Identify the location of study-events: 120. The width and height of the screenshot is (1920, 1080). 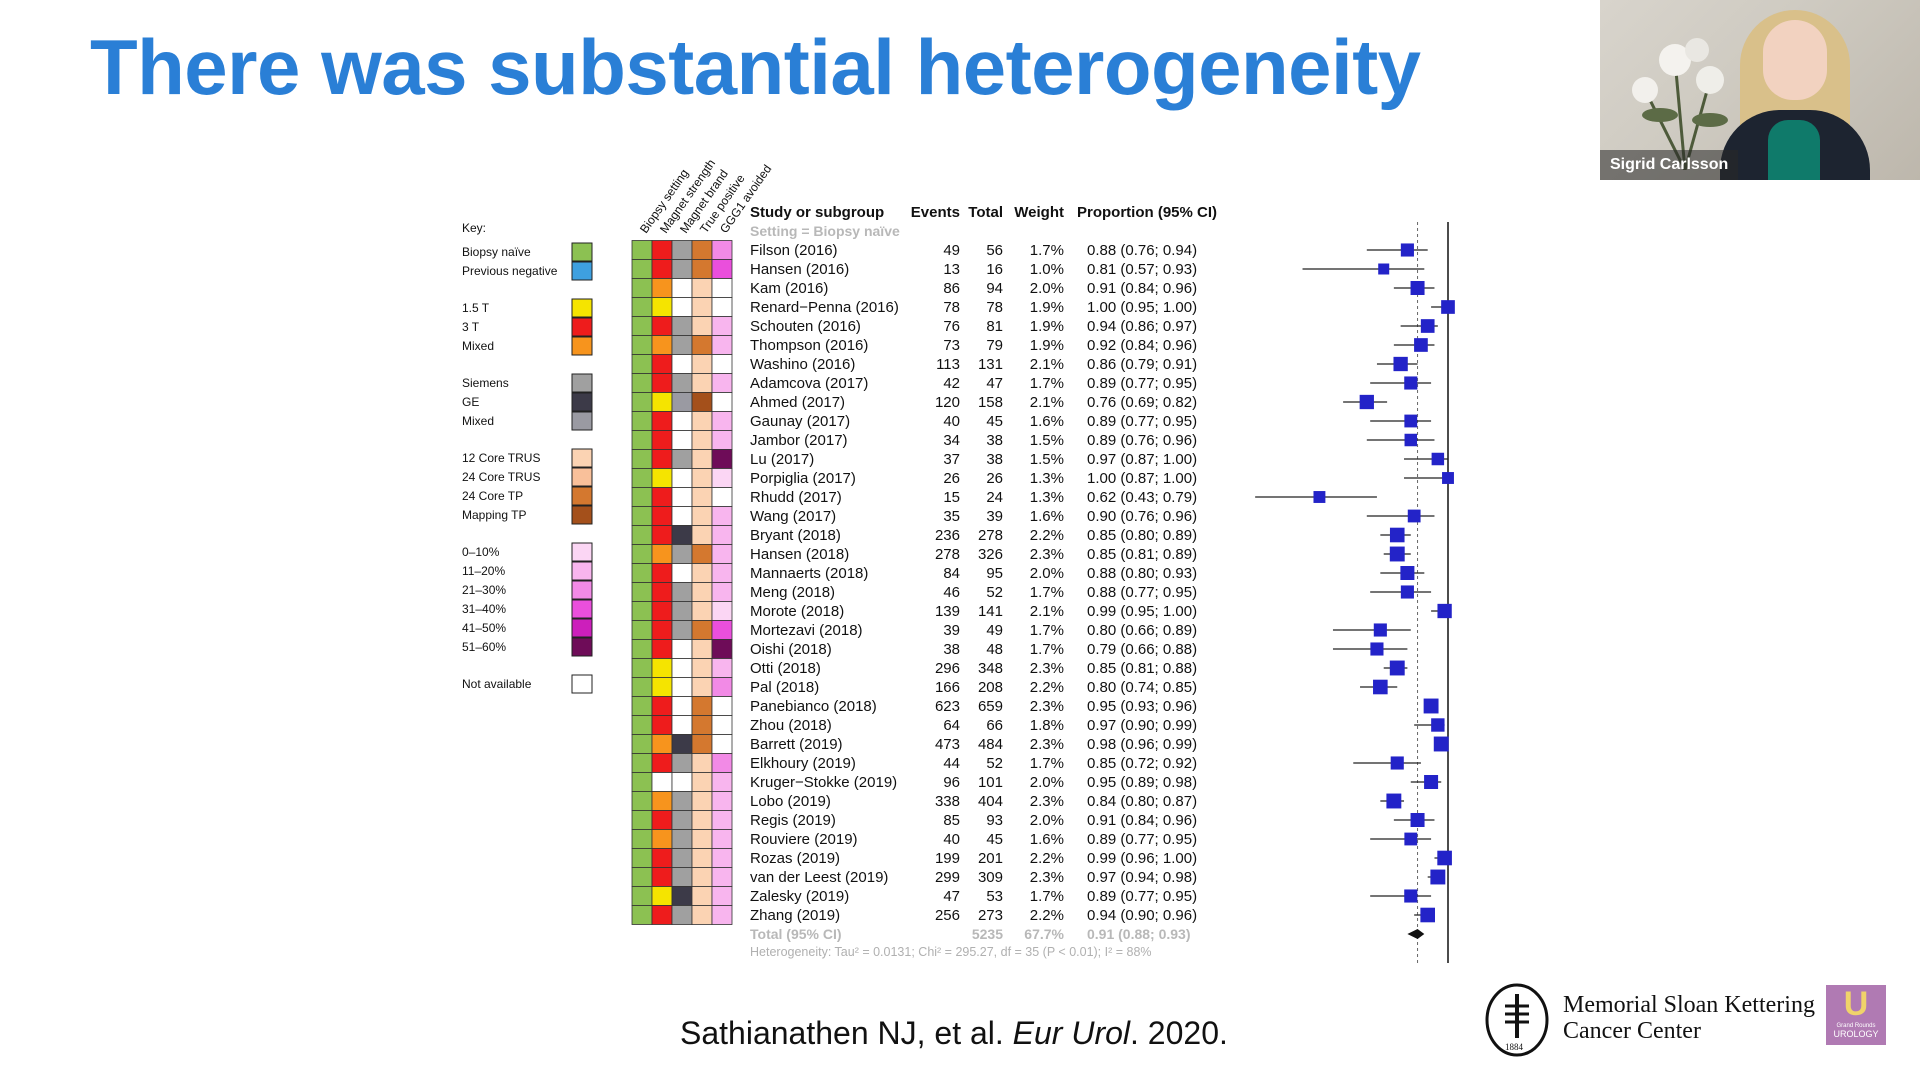
(947, 402).